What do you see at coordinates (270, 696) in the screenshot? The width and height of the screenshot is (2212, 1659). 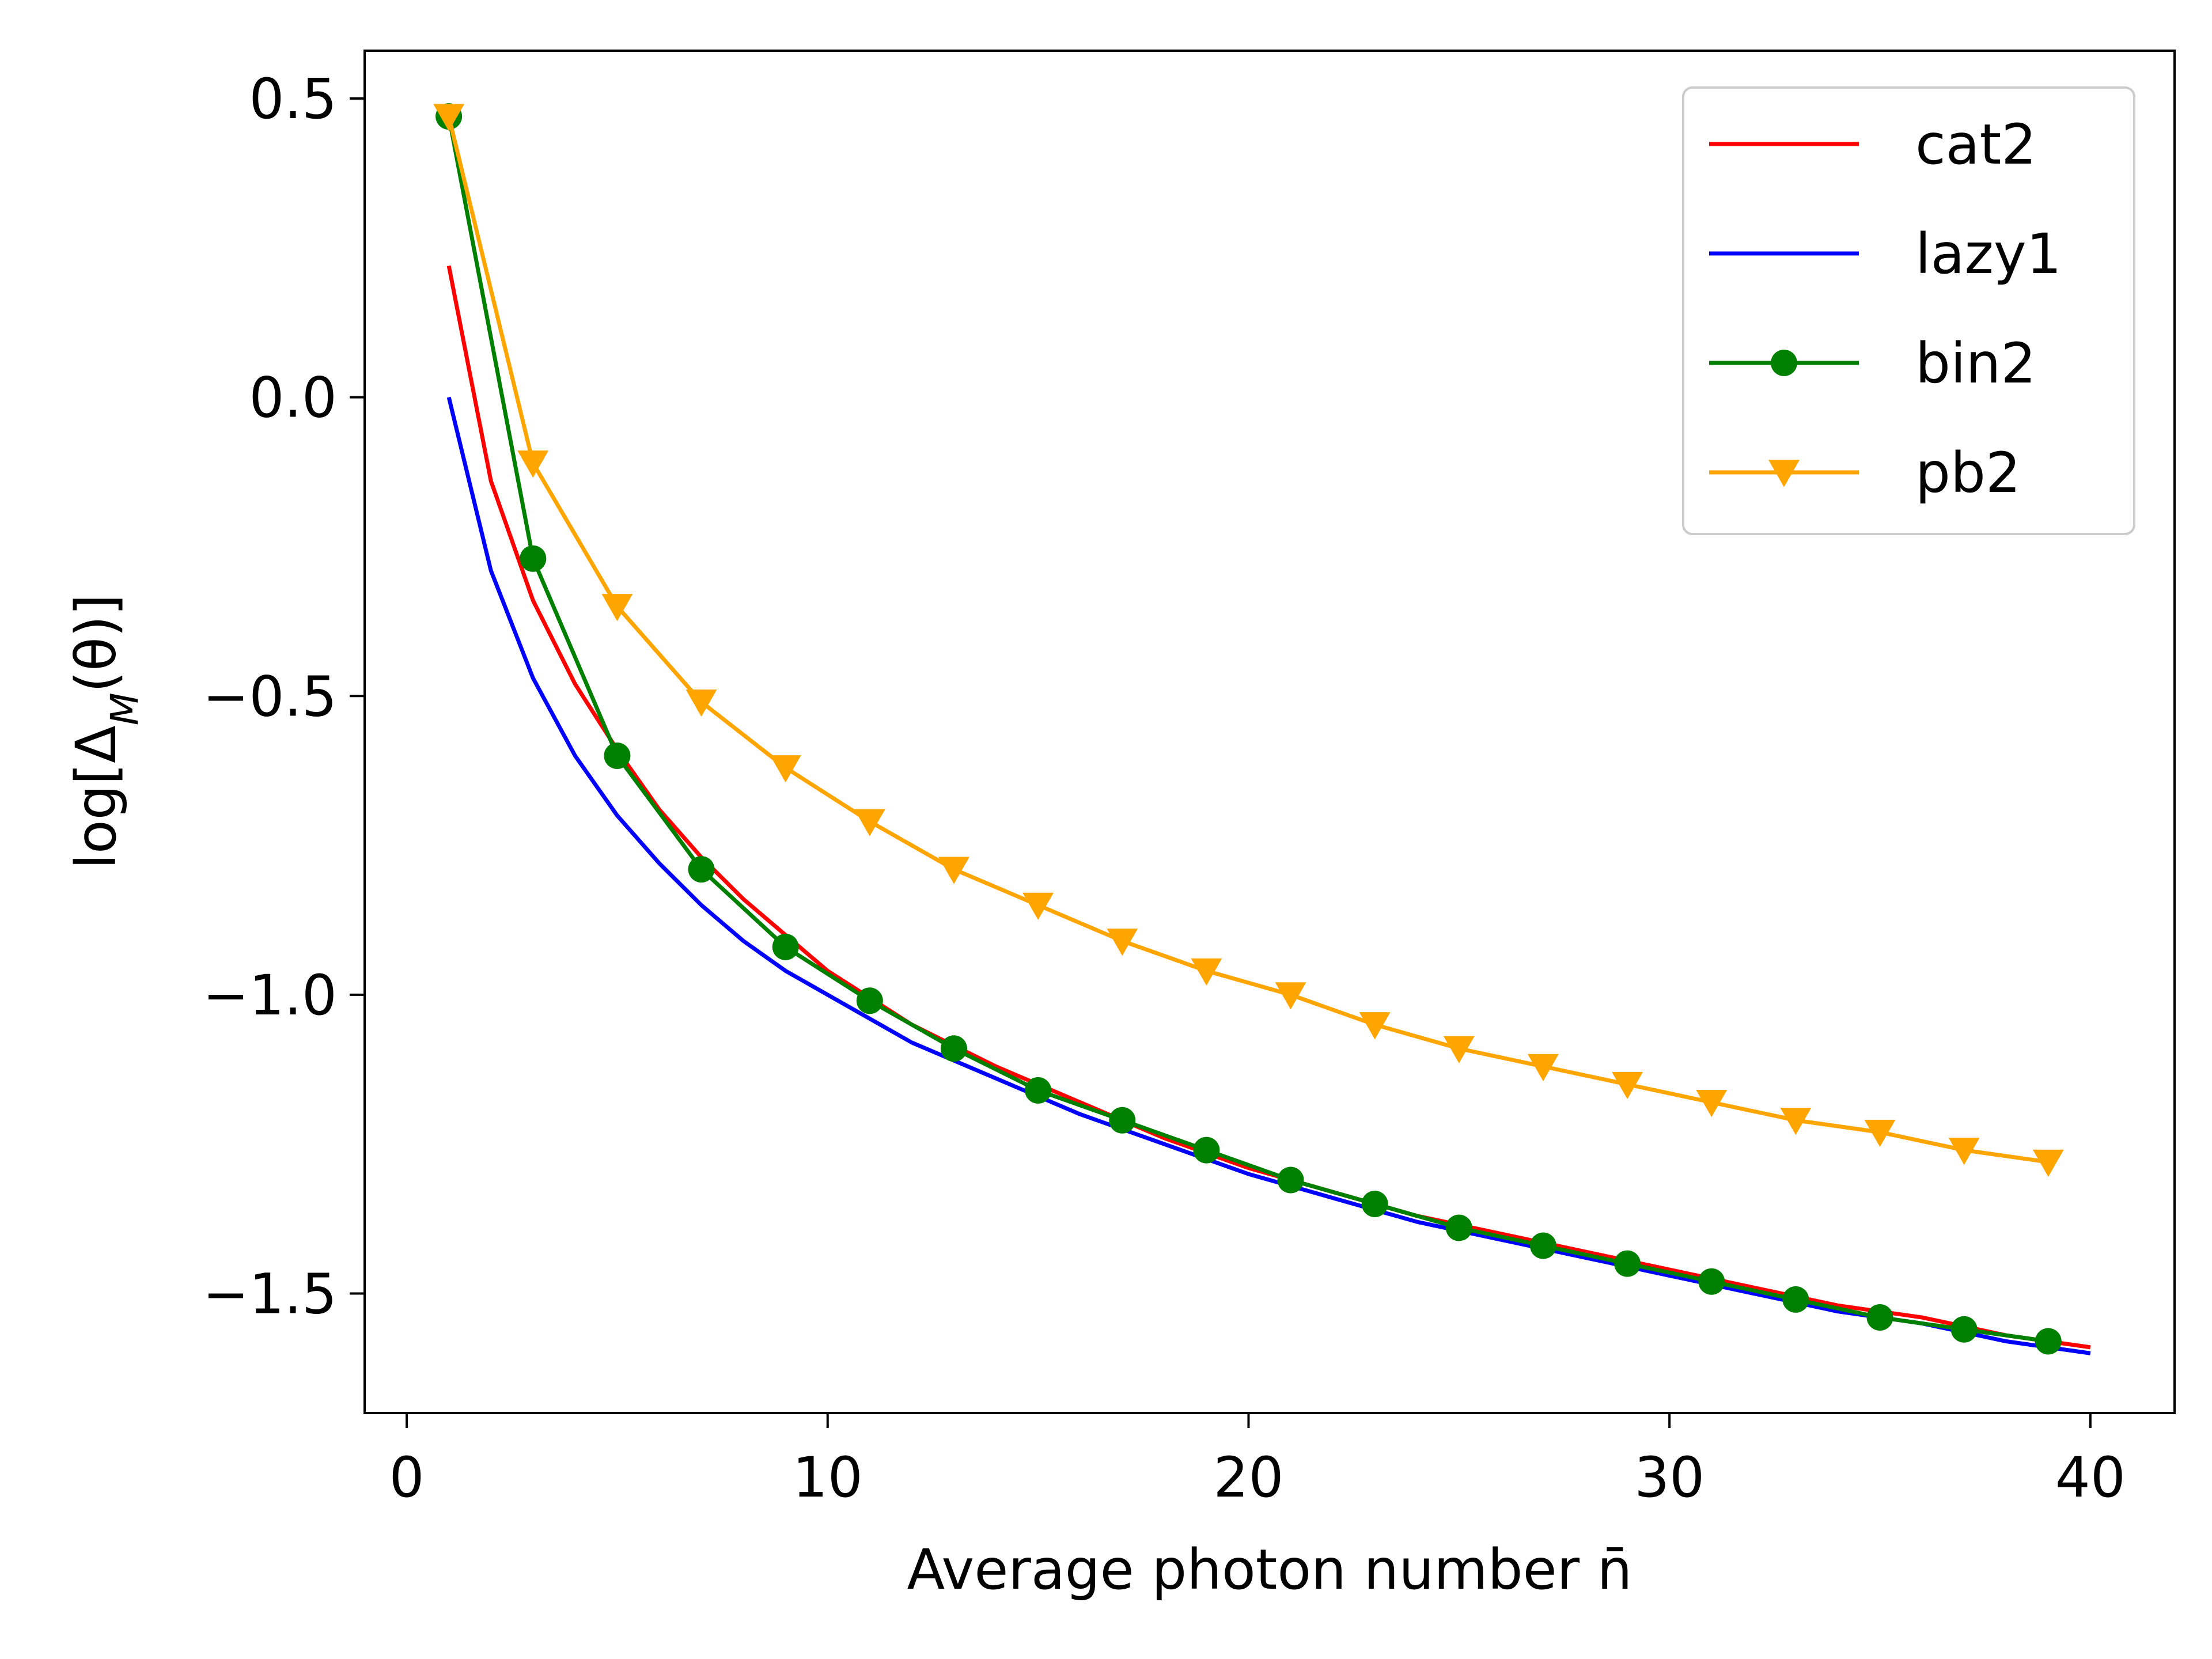 I see `y-tick-label: −0.5` at bounding box center [270, 696].